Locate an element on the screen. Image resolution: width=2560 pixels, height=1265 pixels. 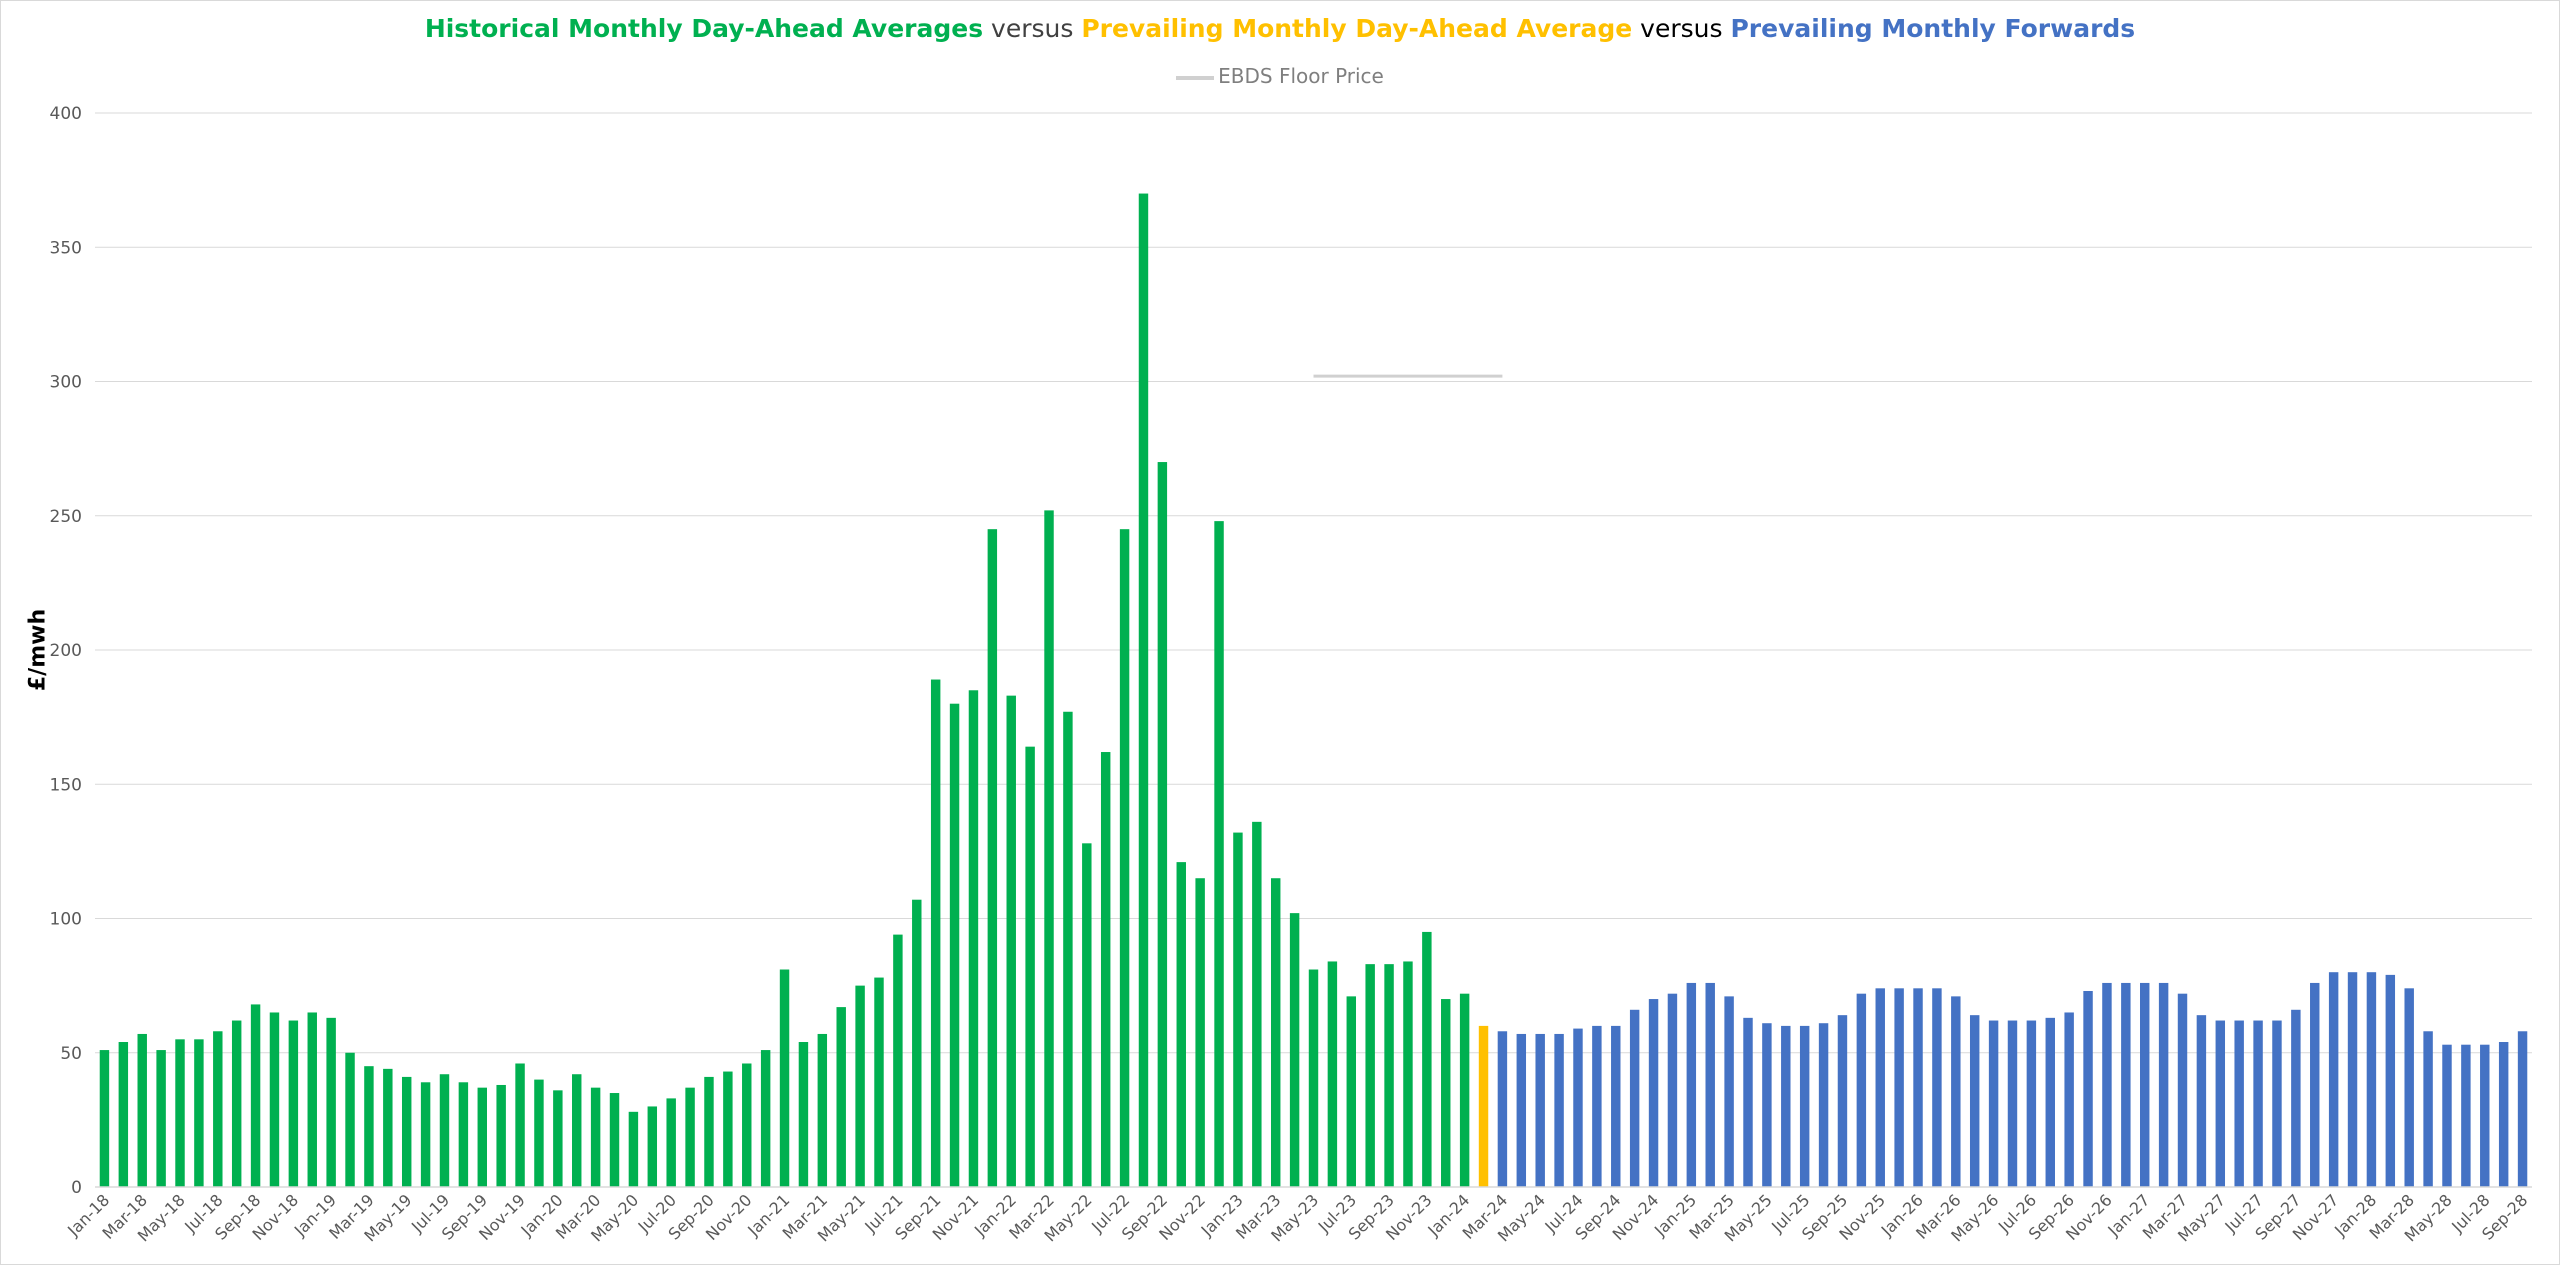
y-tick-label: 100 is located at coordinates (66, 920).